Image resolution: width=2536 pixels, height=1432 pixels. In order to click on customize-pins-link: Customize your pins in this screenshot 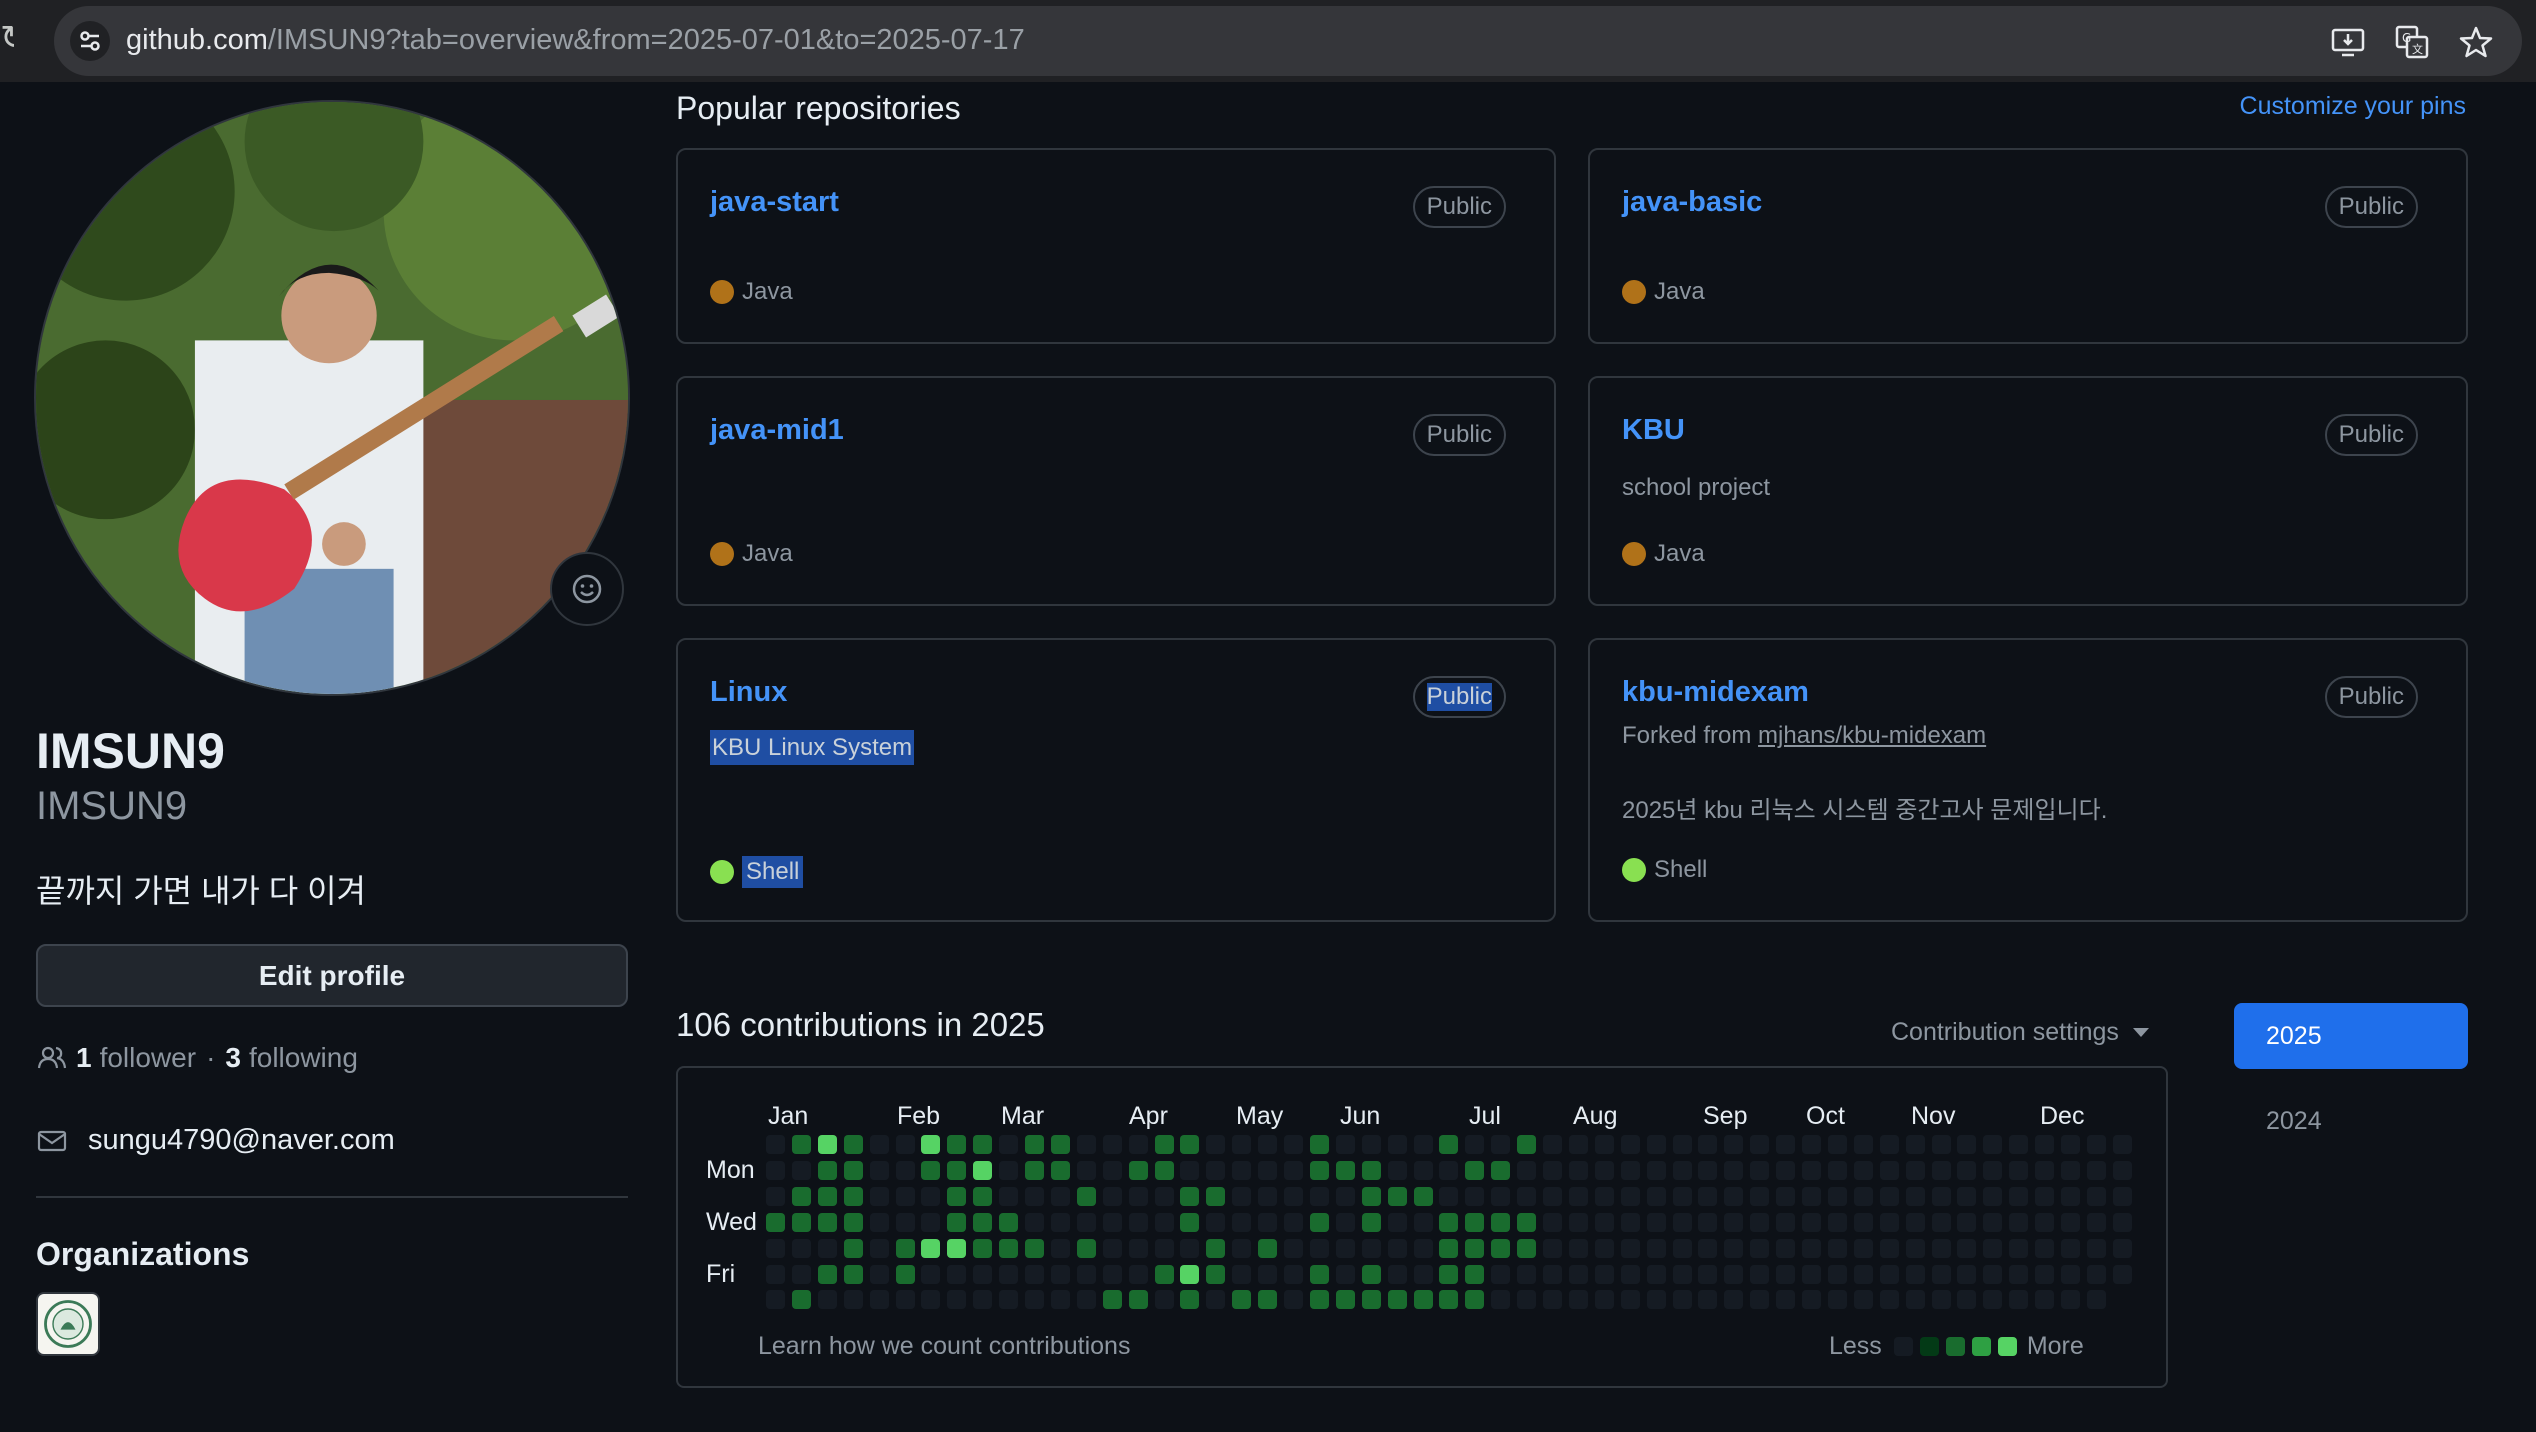, I will do `click(2352, 106)`.